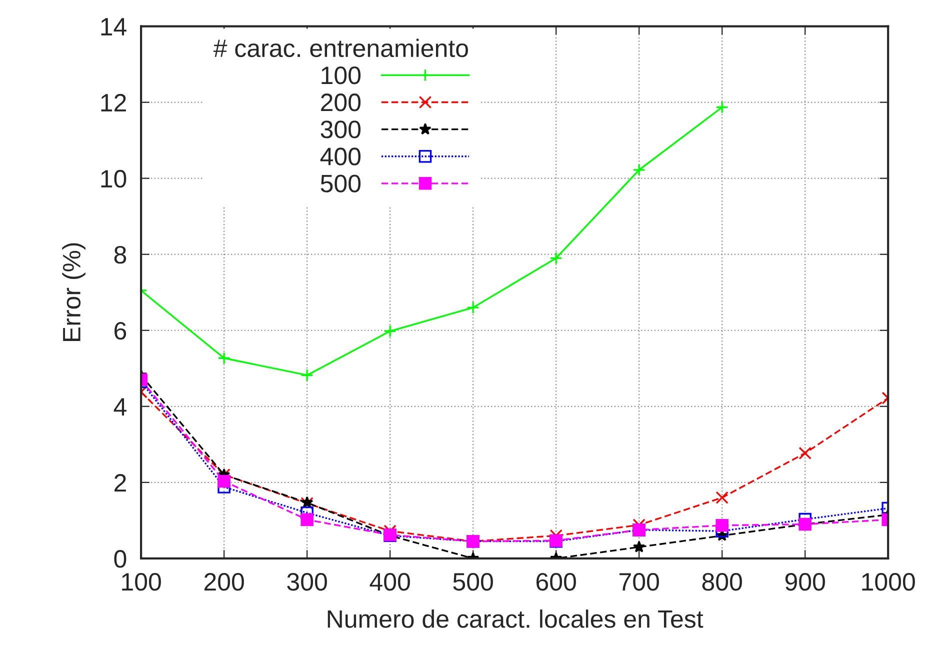 This screenshot has height=657, width=928. What do you see at coordinates (340, 129) in the screenshot?
I see `legend-label: 300` at bounding box center [340, 129].